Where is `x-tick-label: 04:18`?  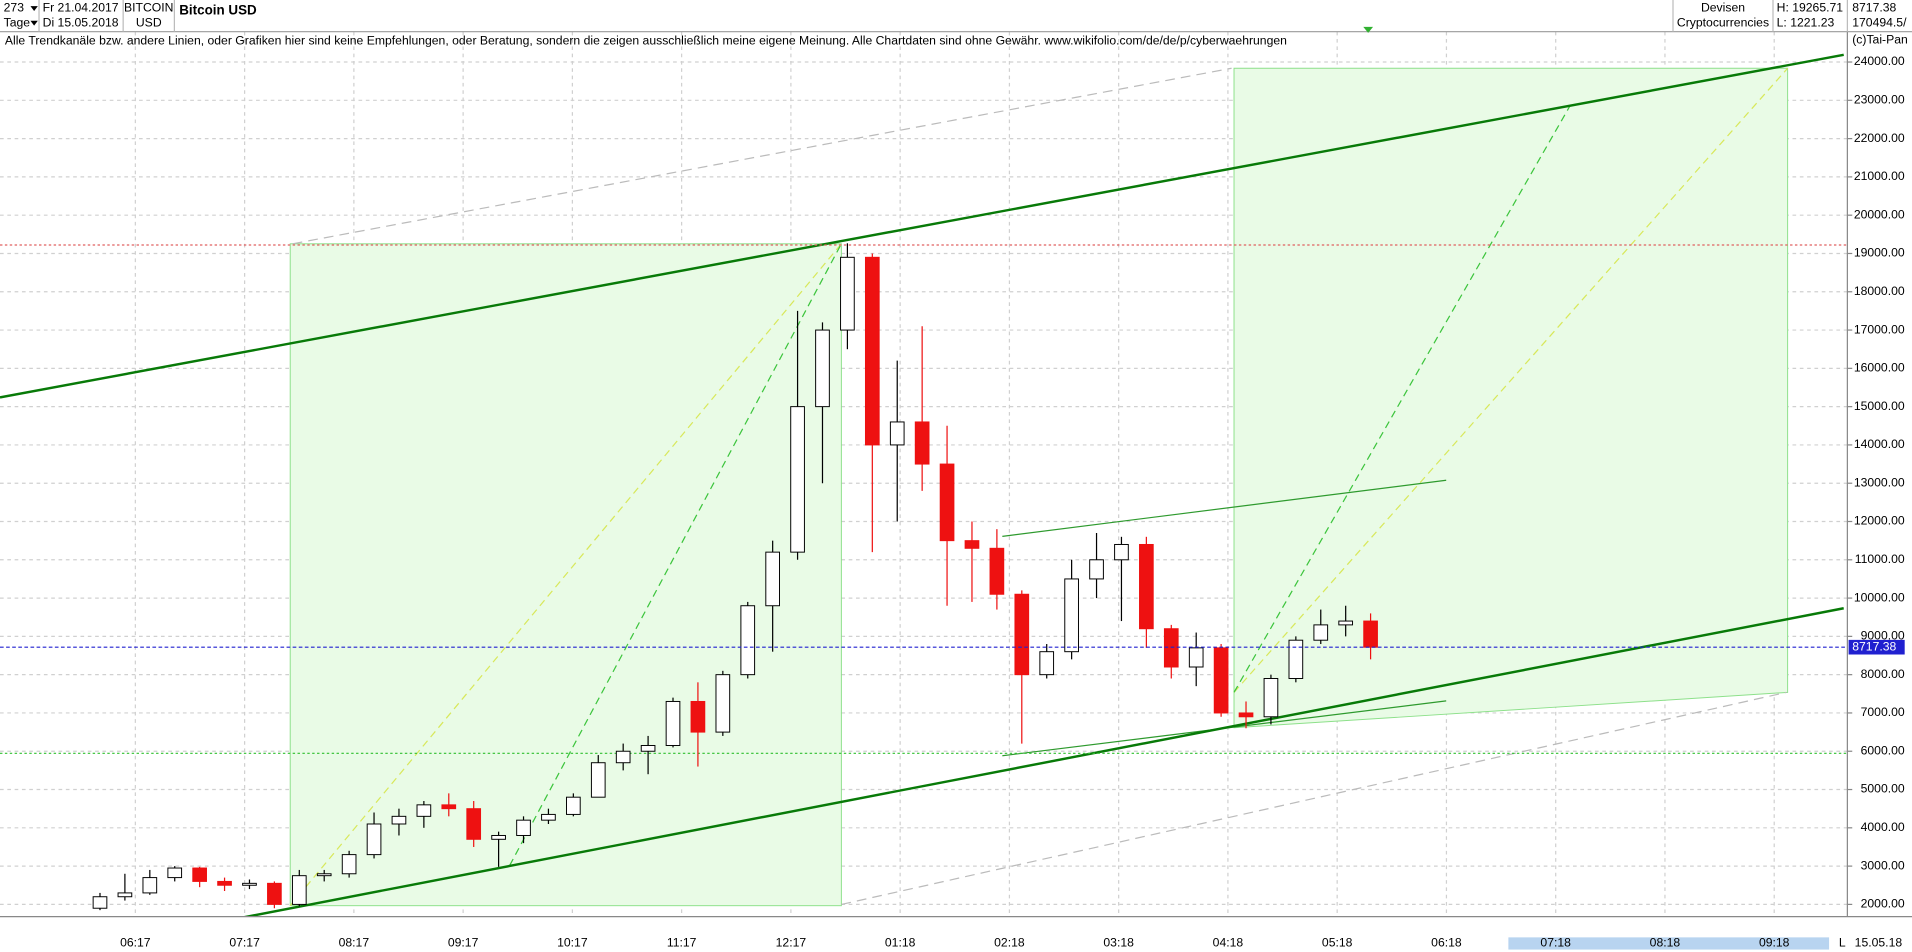 x-tick-label: 04:18 is located at coordinates (1228, 943).